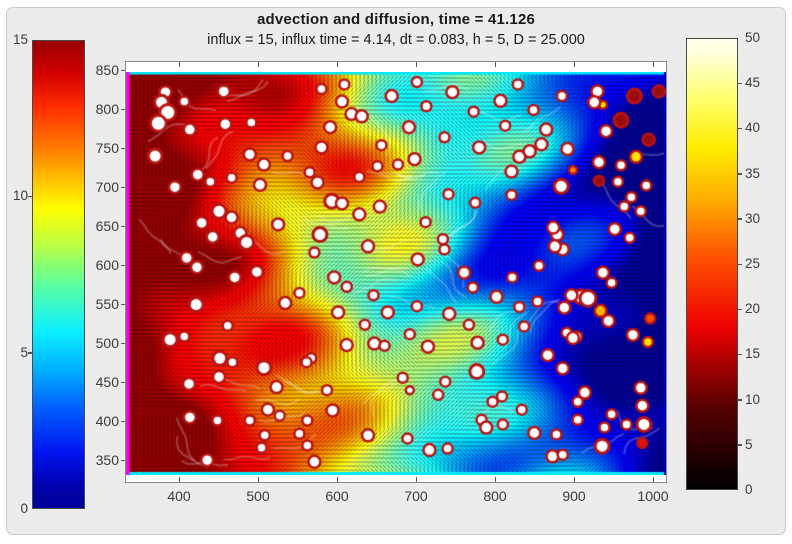 The image size is (792, 544). What do you see at coordinates (749, 489) in the screenshot?
I see `colorbar-right-tick-label: 0` at bounding box center [749, 489].